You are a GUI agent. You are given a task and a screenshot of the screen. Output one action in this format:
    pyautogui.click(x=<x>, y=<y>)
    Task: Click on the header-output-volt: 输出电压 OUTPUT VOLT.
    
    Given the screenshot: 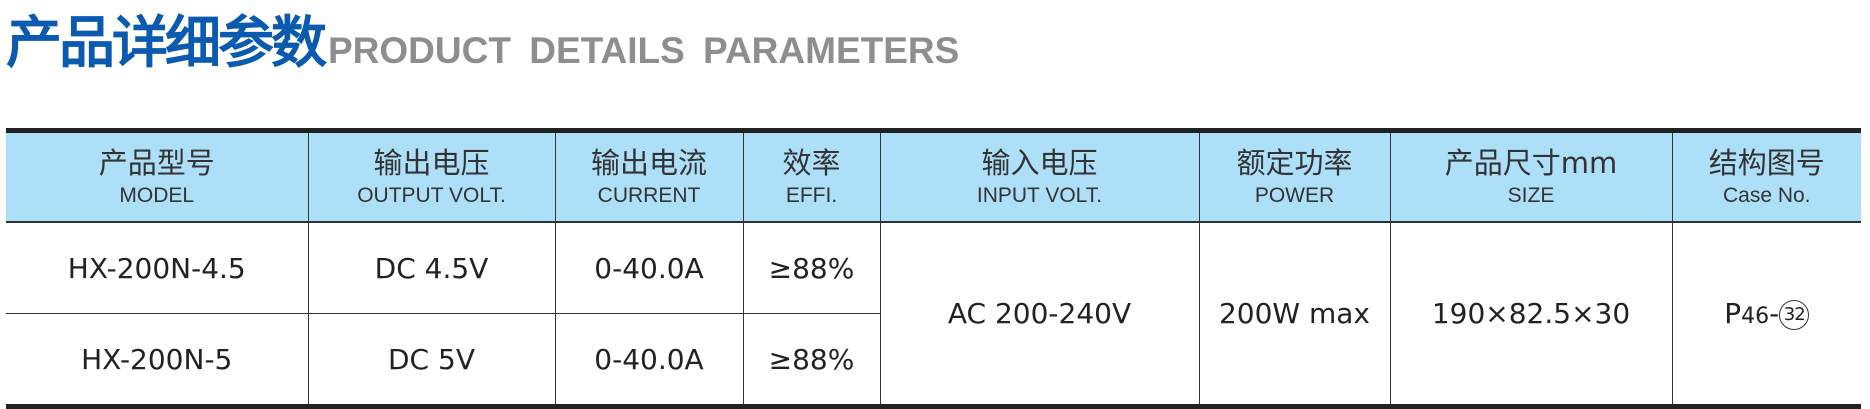 What is the action you would take?
    pyautogui.click(x=431, y=176)
    